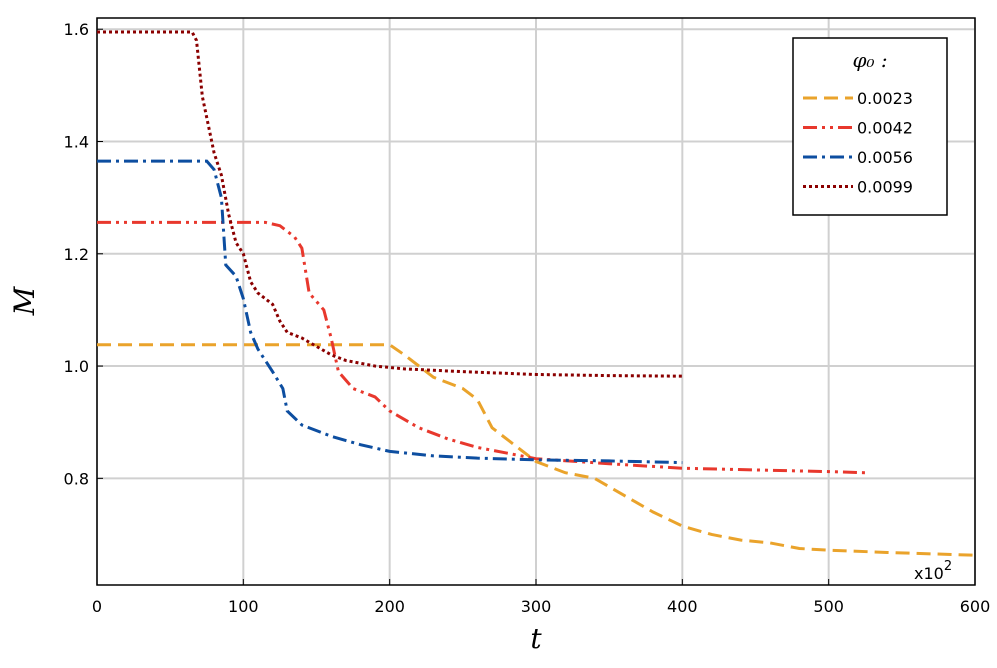 This screenshot has width=997, height=668. Describe the element at coordinates (948, 566) in the screenshot. I see `x-multiplier-exponent: 2` at that location.